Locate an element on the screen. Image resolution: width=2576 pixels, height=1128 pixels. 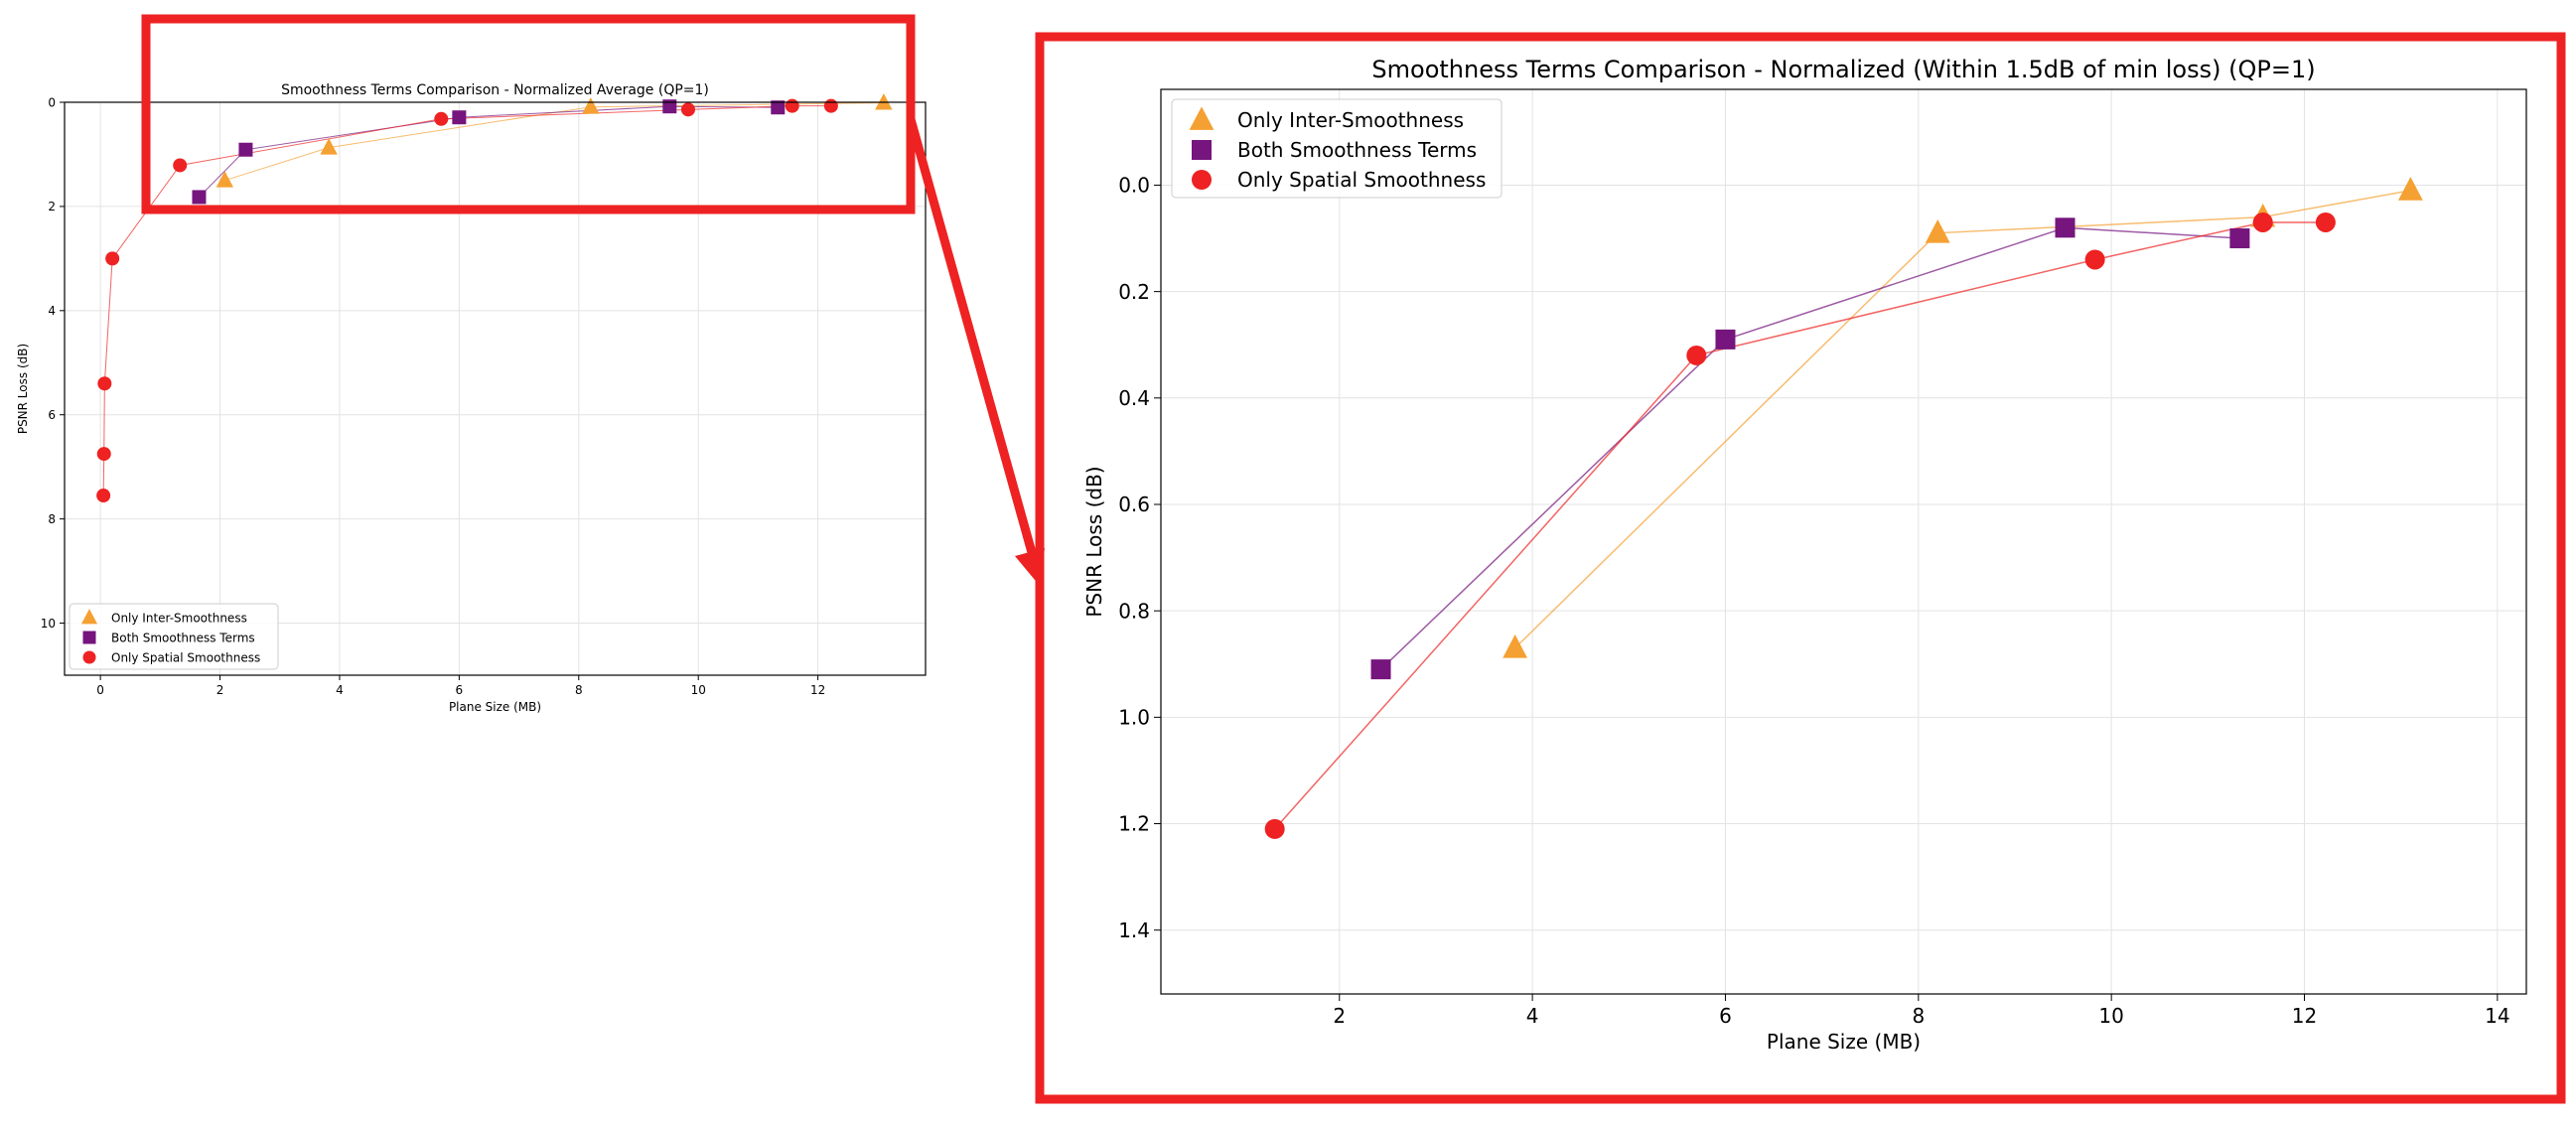
zoom-arrow-head is located at coordinates (1030, 567).